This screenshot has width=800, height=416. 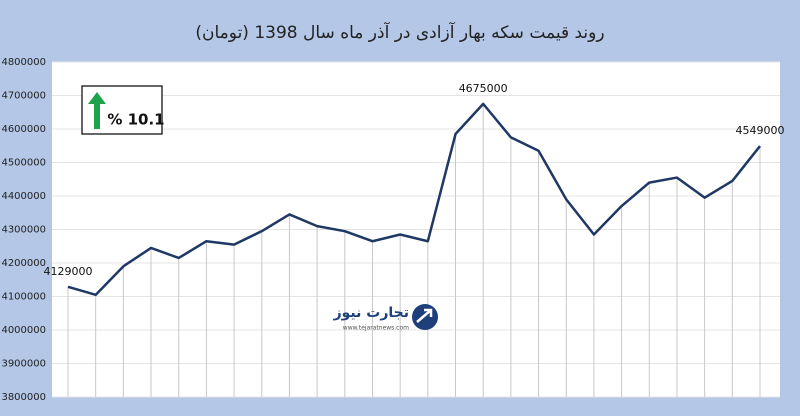 What do you see at coordinates (23, 364) in the screenshot?
I see `y-tick-label: 3900000` at bounding box center [23, 364].